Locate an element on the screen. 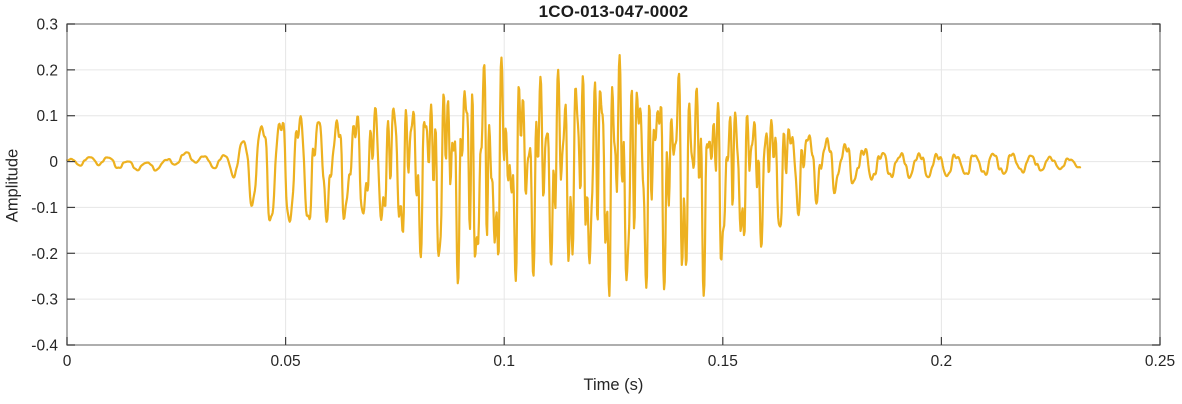  y-tick-label: -0.4 is located at coordinates (44, 346).